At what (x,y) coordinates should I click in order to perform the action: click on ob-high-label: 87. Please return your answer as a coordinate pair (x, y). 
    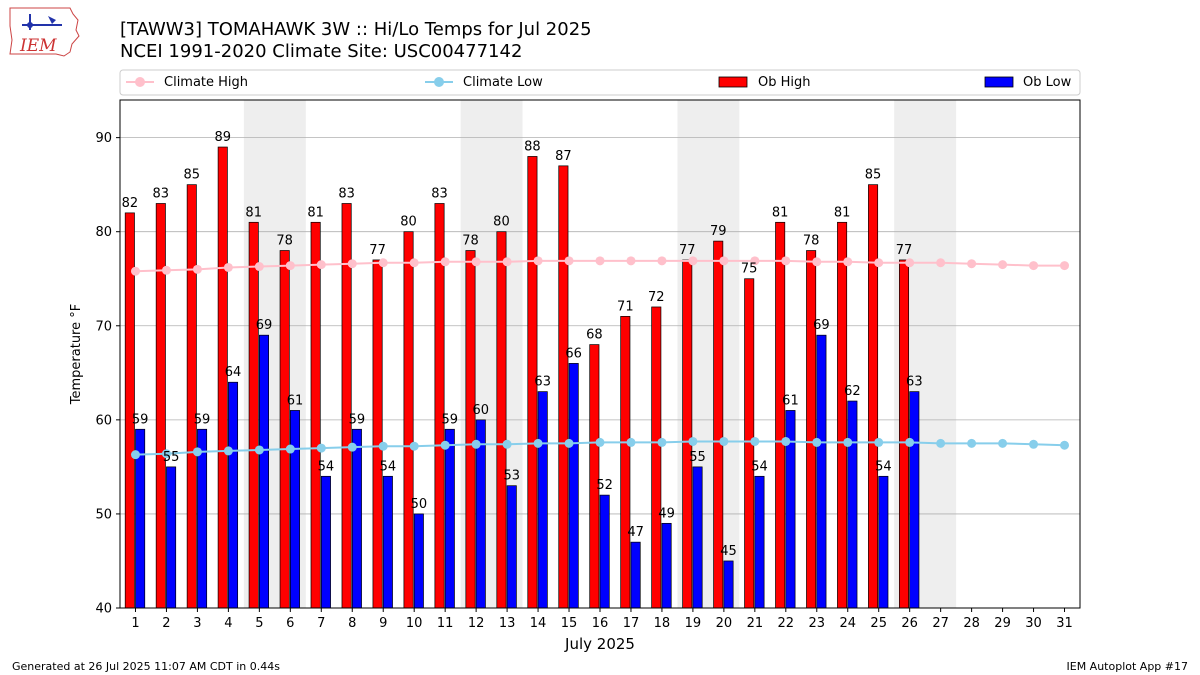
    Looking at the image, I should click on (563, 156).